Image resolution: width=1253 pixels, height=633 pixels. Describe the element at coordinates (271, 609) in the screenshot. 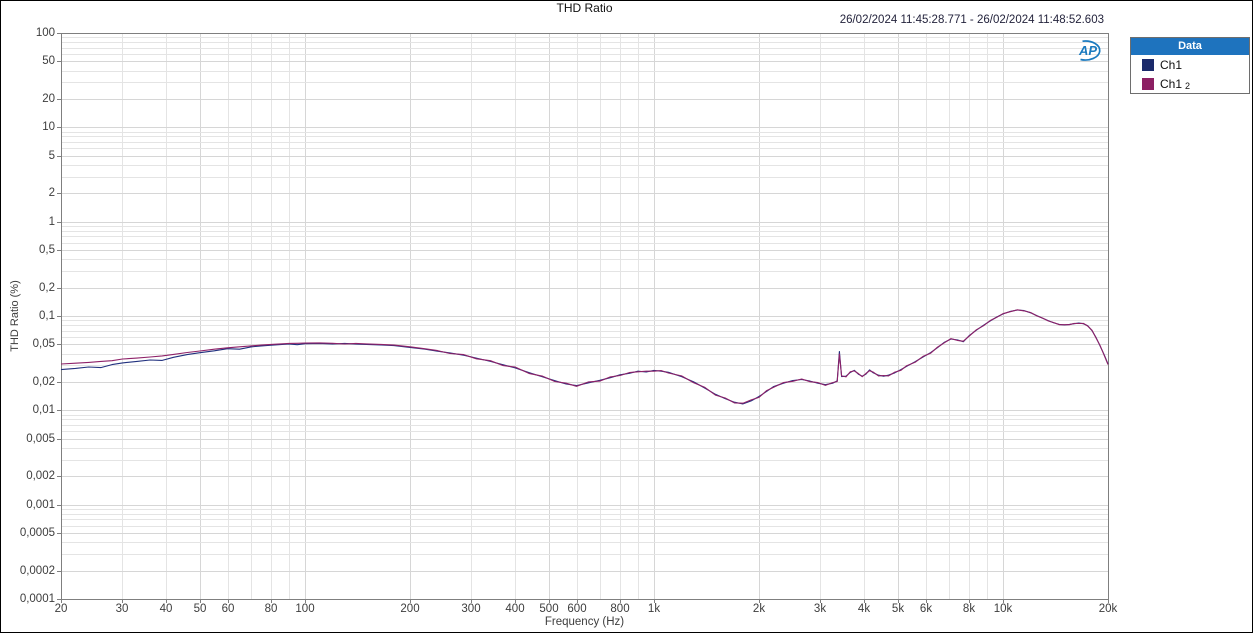

I see `x-tick-label: 80` at that location.